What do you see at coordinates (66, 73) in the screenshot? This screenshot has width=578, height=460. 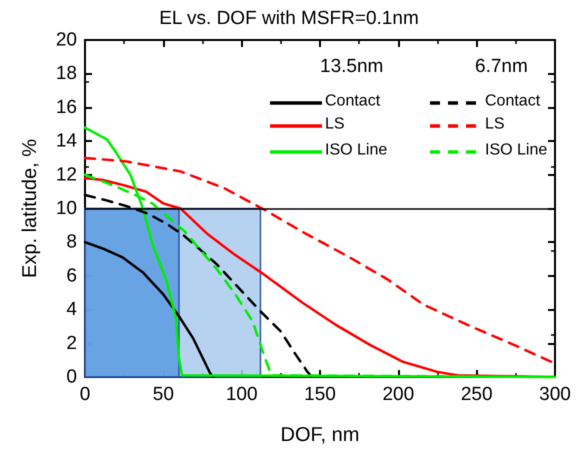 I see `y-tick-label: 18` at bounding box center [66, 73].